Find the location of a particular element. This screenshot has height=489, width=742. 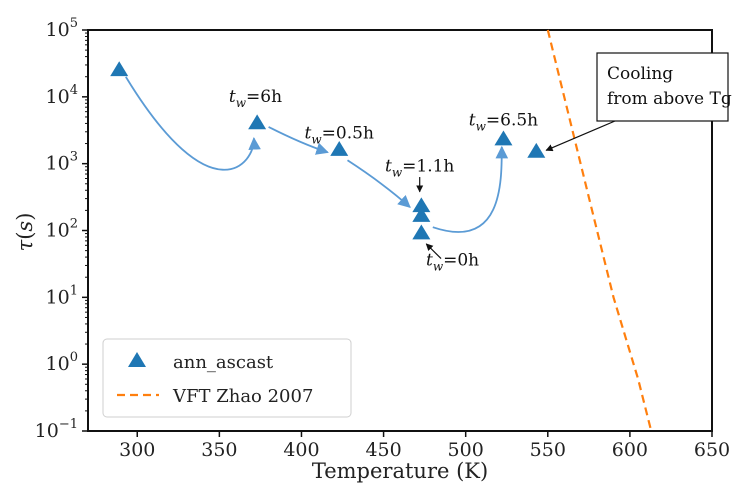

callout-box is located at coordinates (662, 87).